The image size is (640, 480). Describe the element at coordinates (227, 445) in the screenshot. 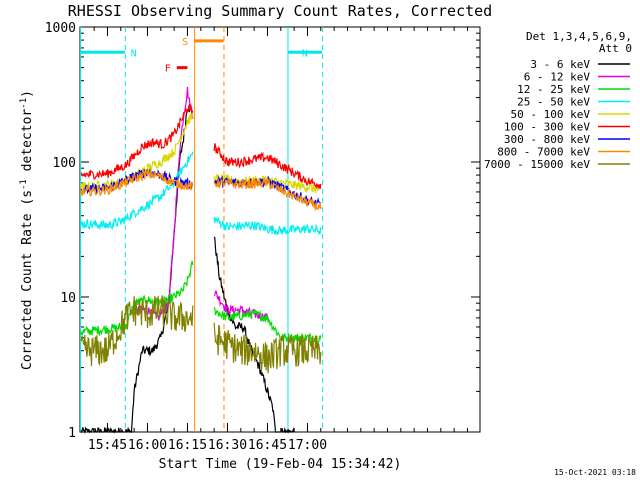

I see `x-tick-label: 16:30` at that location.